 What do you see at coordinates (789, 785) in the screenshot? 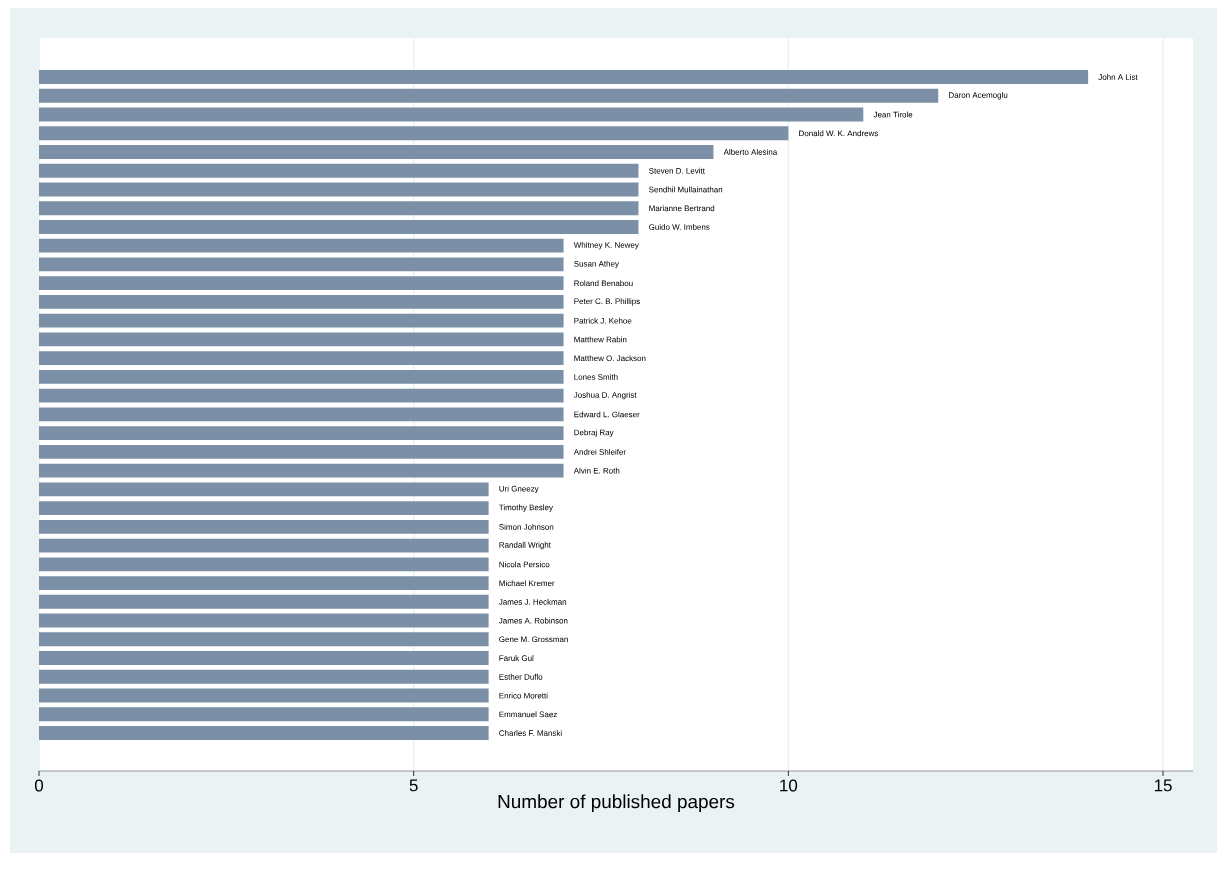
I see `x-tick-label: 10` at bounding box center [789, 785].